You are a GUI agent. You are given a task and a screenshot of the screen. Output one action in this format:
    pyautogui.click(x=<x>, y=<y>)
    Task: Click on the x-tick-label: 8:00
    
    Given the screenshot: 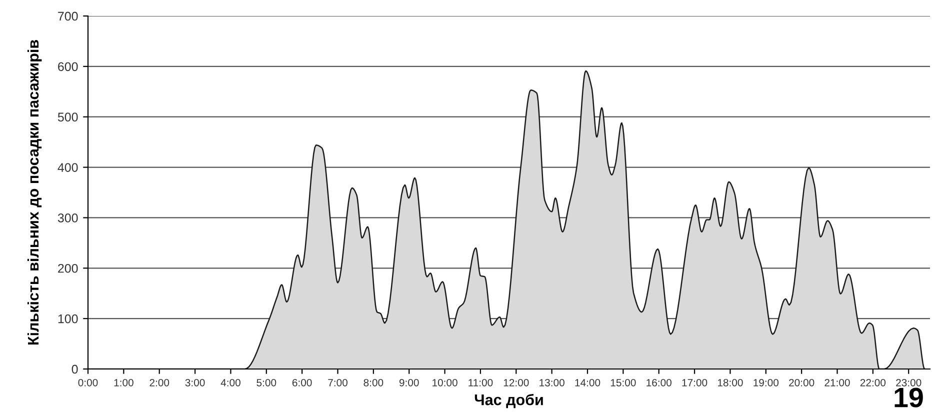 What is the action you would take?
    pyautogui.click(x=374, y=382)
    